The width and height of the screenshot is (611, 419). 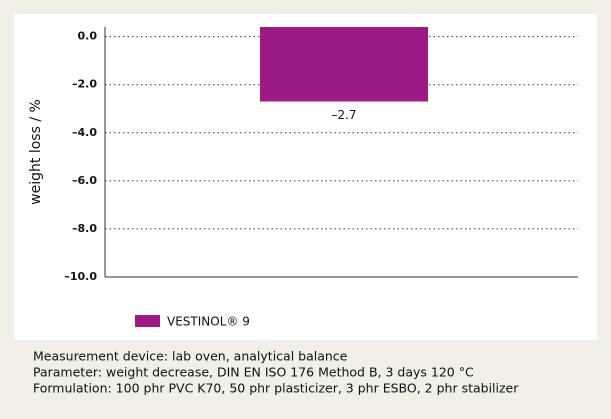 I want to click on legend-swatch, so click(x=147, y=321).